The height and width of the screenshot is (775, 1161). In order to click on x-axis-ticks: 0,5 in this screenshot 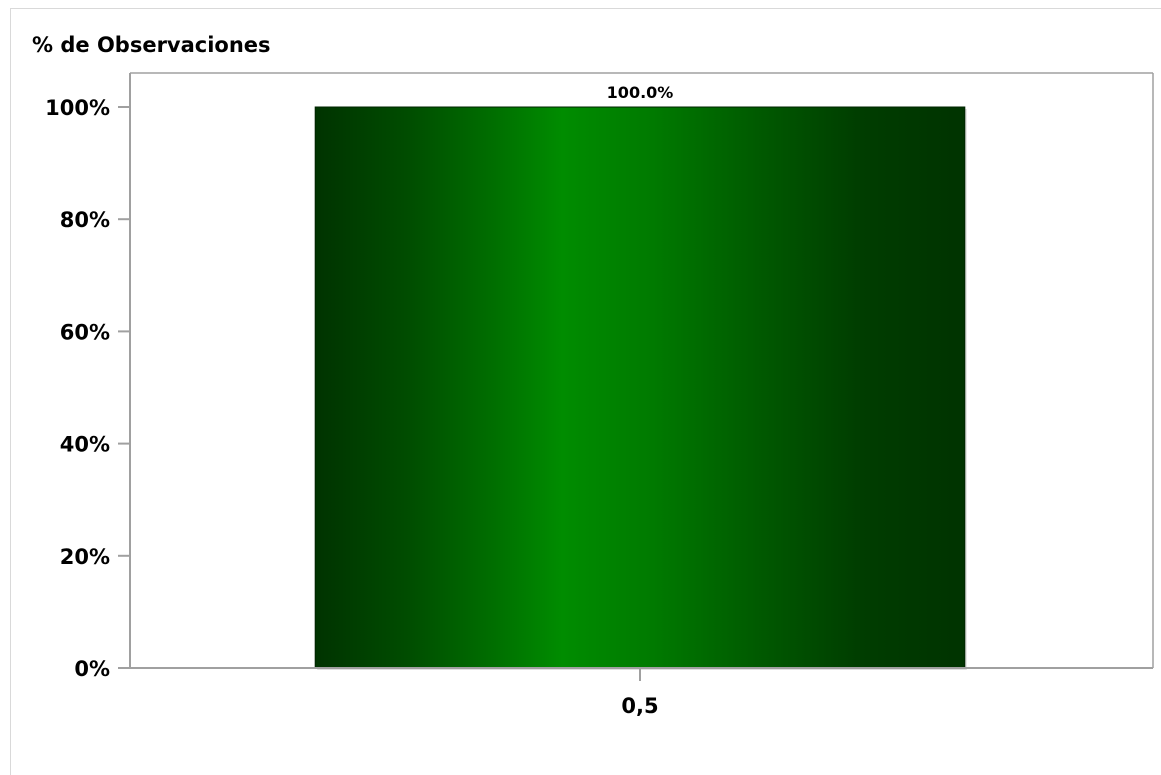, I will do `click(640, 693)`.